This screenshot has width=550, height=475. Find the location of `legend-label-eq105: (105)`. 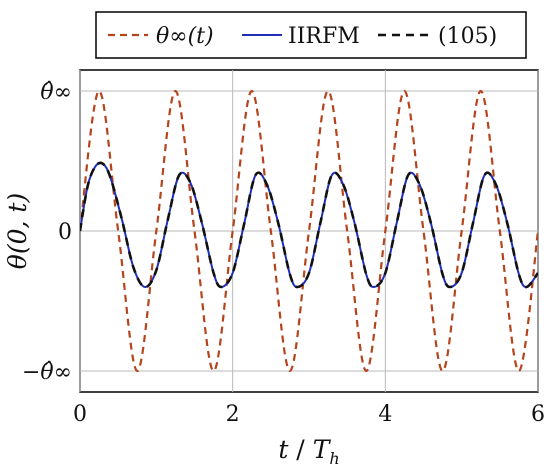

legend-label-eq105: (105) is located at coordinates (467, 36).